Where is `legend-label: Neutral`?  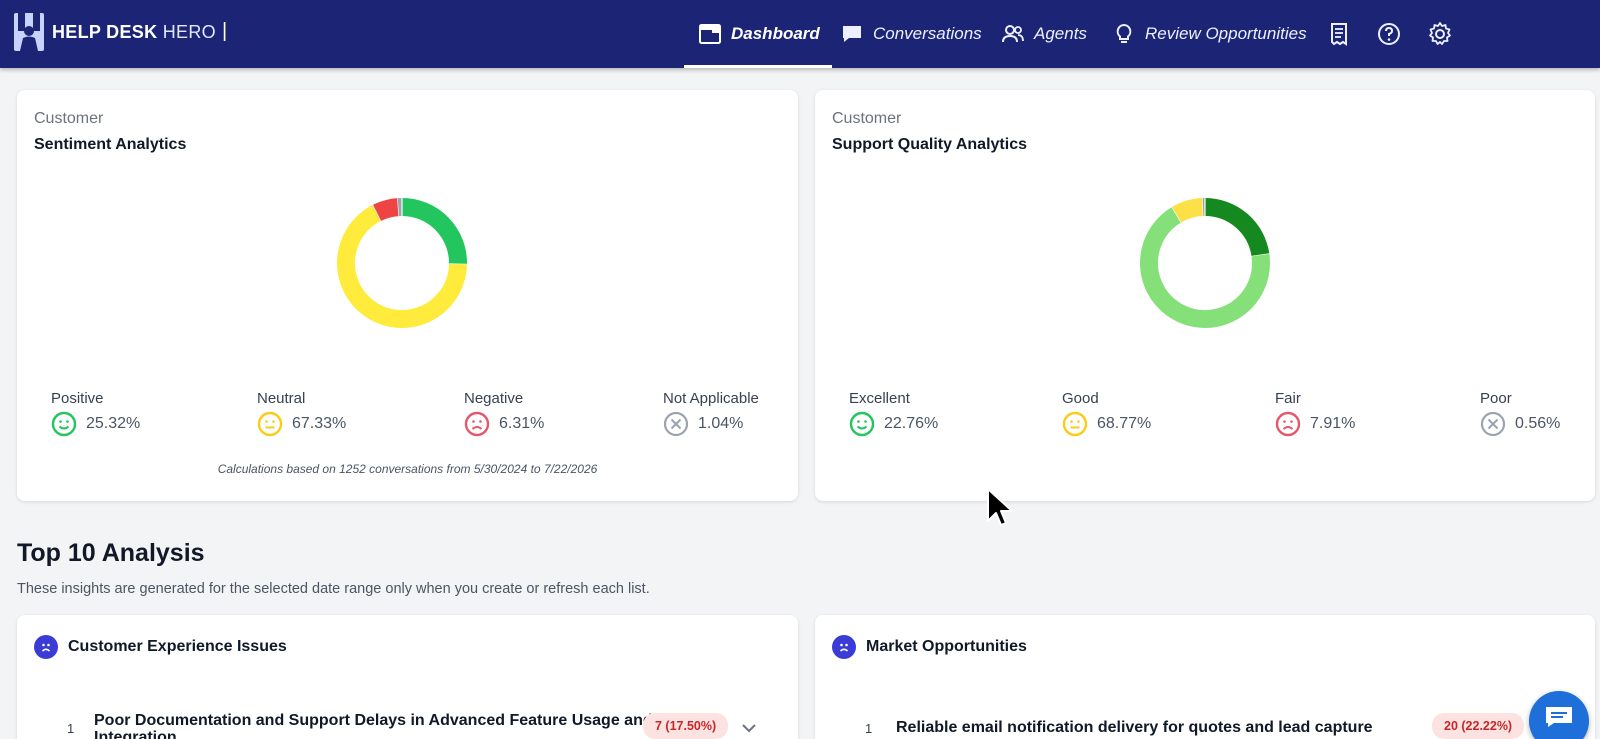 legend-label: Neutral is located at coordinates (281, 398).